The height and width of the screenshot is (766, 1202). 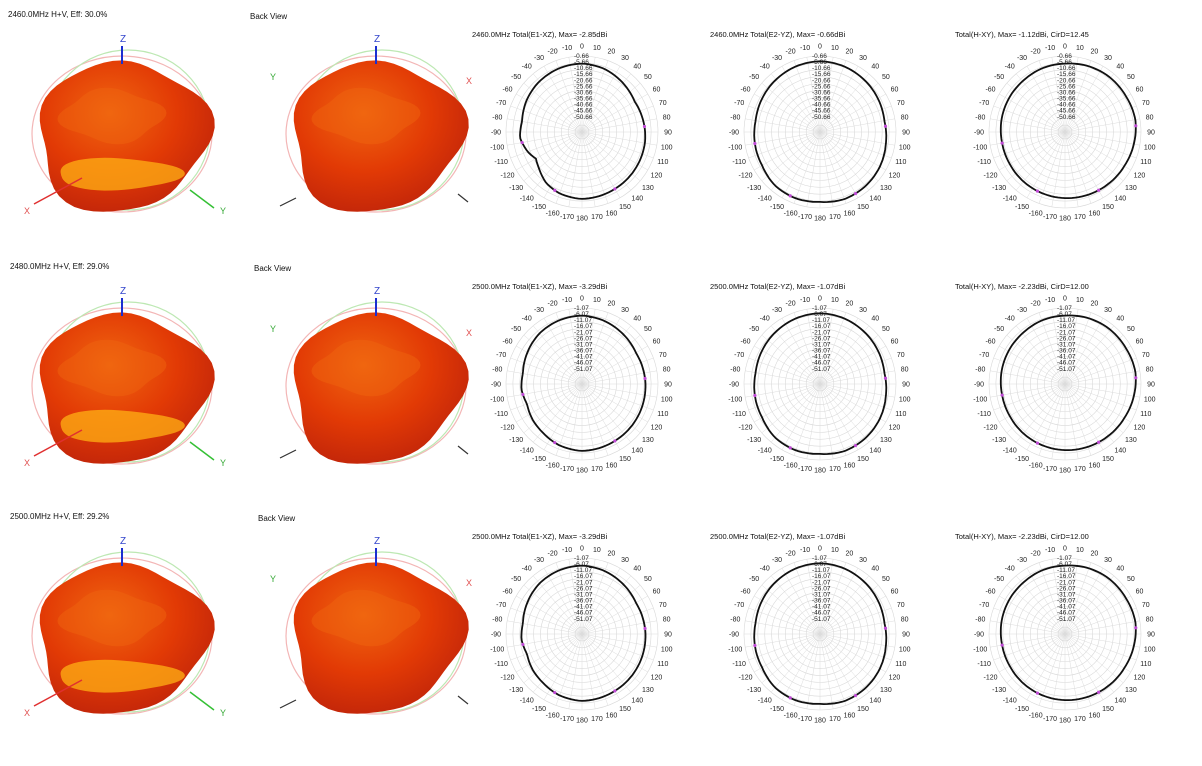 I want to click on angle-tick-label: 110, so click(x=1145, y=414).